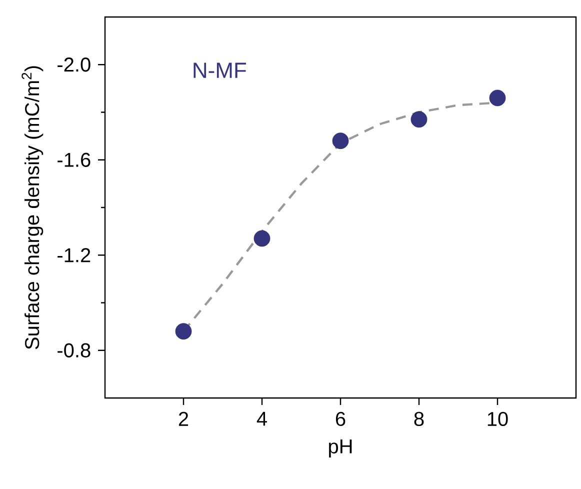 The image size is (581, 489). I want to click on x-tick-label: 6, so click(341, 419).